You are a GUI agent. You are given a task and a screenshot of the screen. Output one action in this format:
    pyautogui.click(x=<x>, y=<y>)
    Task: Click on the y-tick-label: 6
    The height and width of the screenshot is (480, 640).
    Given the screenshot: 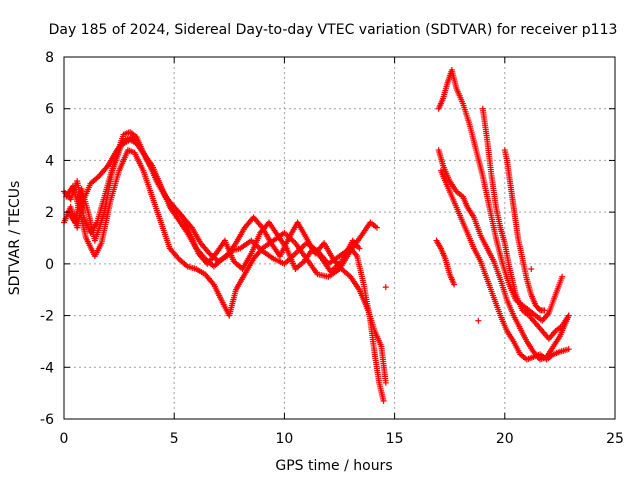 What is the action you would take?
    pyautogui.click(x=49, y=110)
    